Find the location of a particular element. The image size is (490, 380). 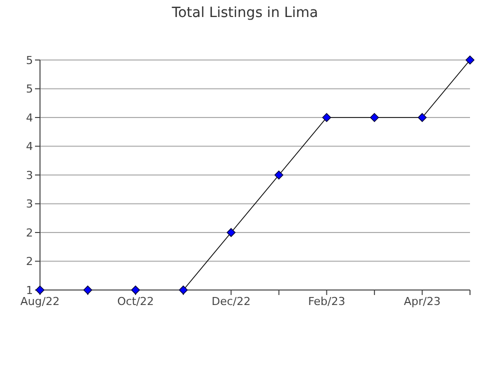

x-tick-label: Apr/23 is located at coordinates (422, 301).